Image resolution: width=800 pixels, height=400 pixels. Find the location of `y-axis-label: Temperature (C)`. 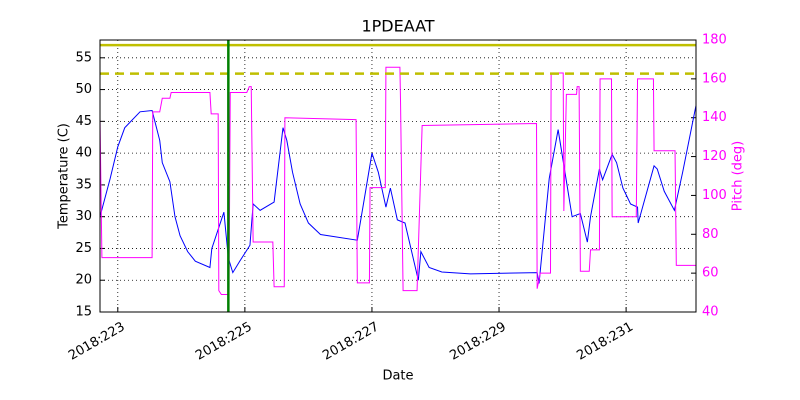

y-axis-label: Temperature (C) is located at coordinates (64, 176).